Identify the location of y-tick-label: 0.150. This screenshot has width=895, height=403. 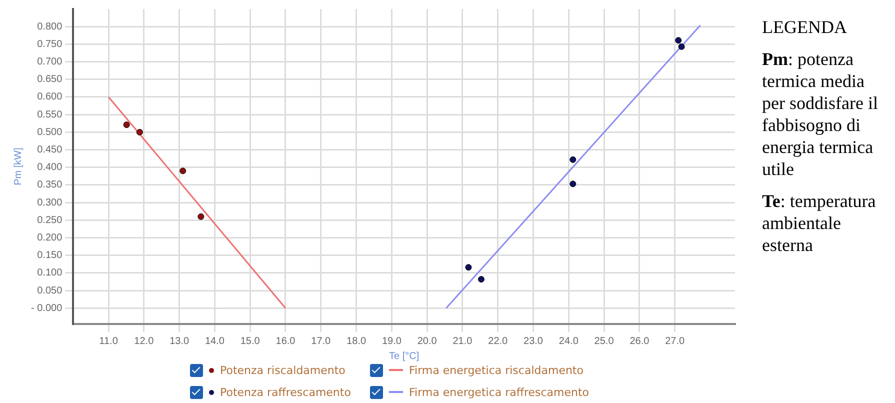
(50, 256).